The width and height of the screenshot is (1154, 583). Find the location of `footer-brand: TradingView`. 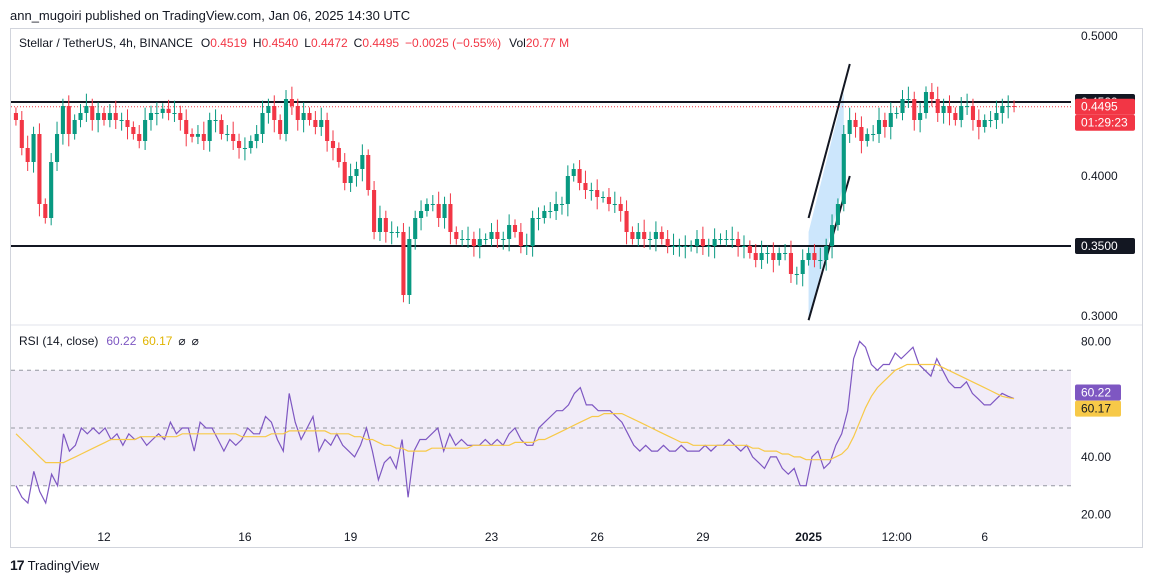

footer-brand: TradingView is located at coordinates (63, 565).